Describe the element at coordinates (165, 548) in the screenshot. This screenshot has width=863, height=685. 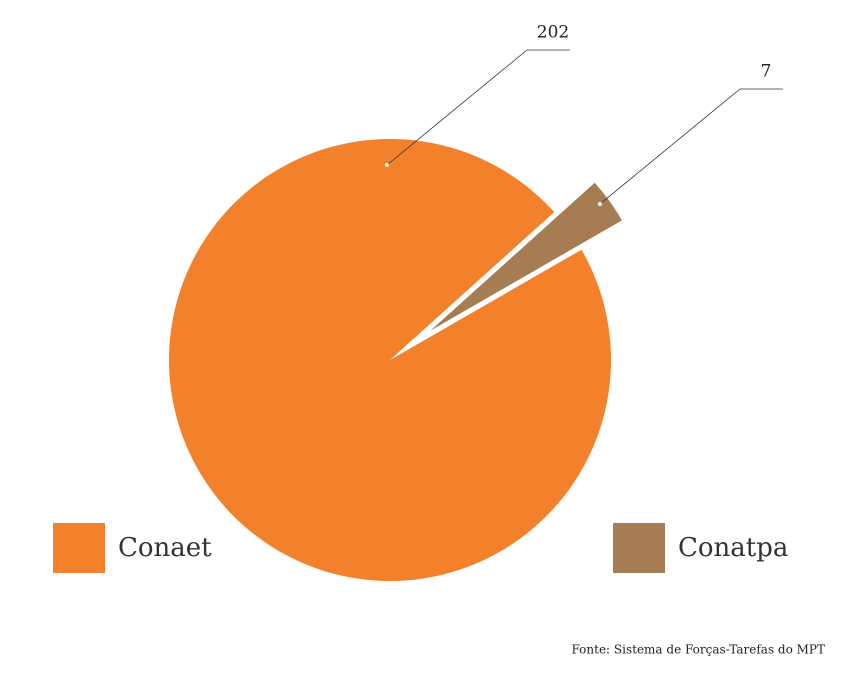
I see `legend-label: Conaet` at that location.